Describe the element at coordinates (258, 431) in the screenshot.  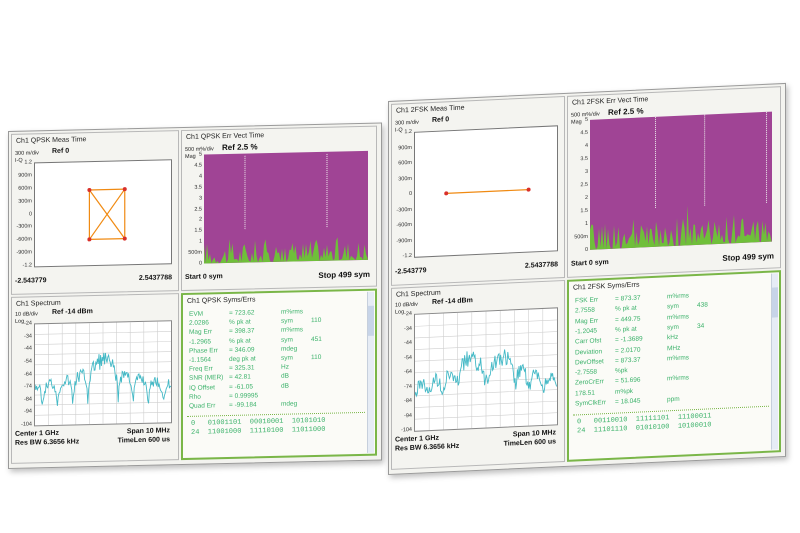
I see `symbol-bits-row: 24 11001000 11110100 11011000` at that location.